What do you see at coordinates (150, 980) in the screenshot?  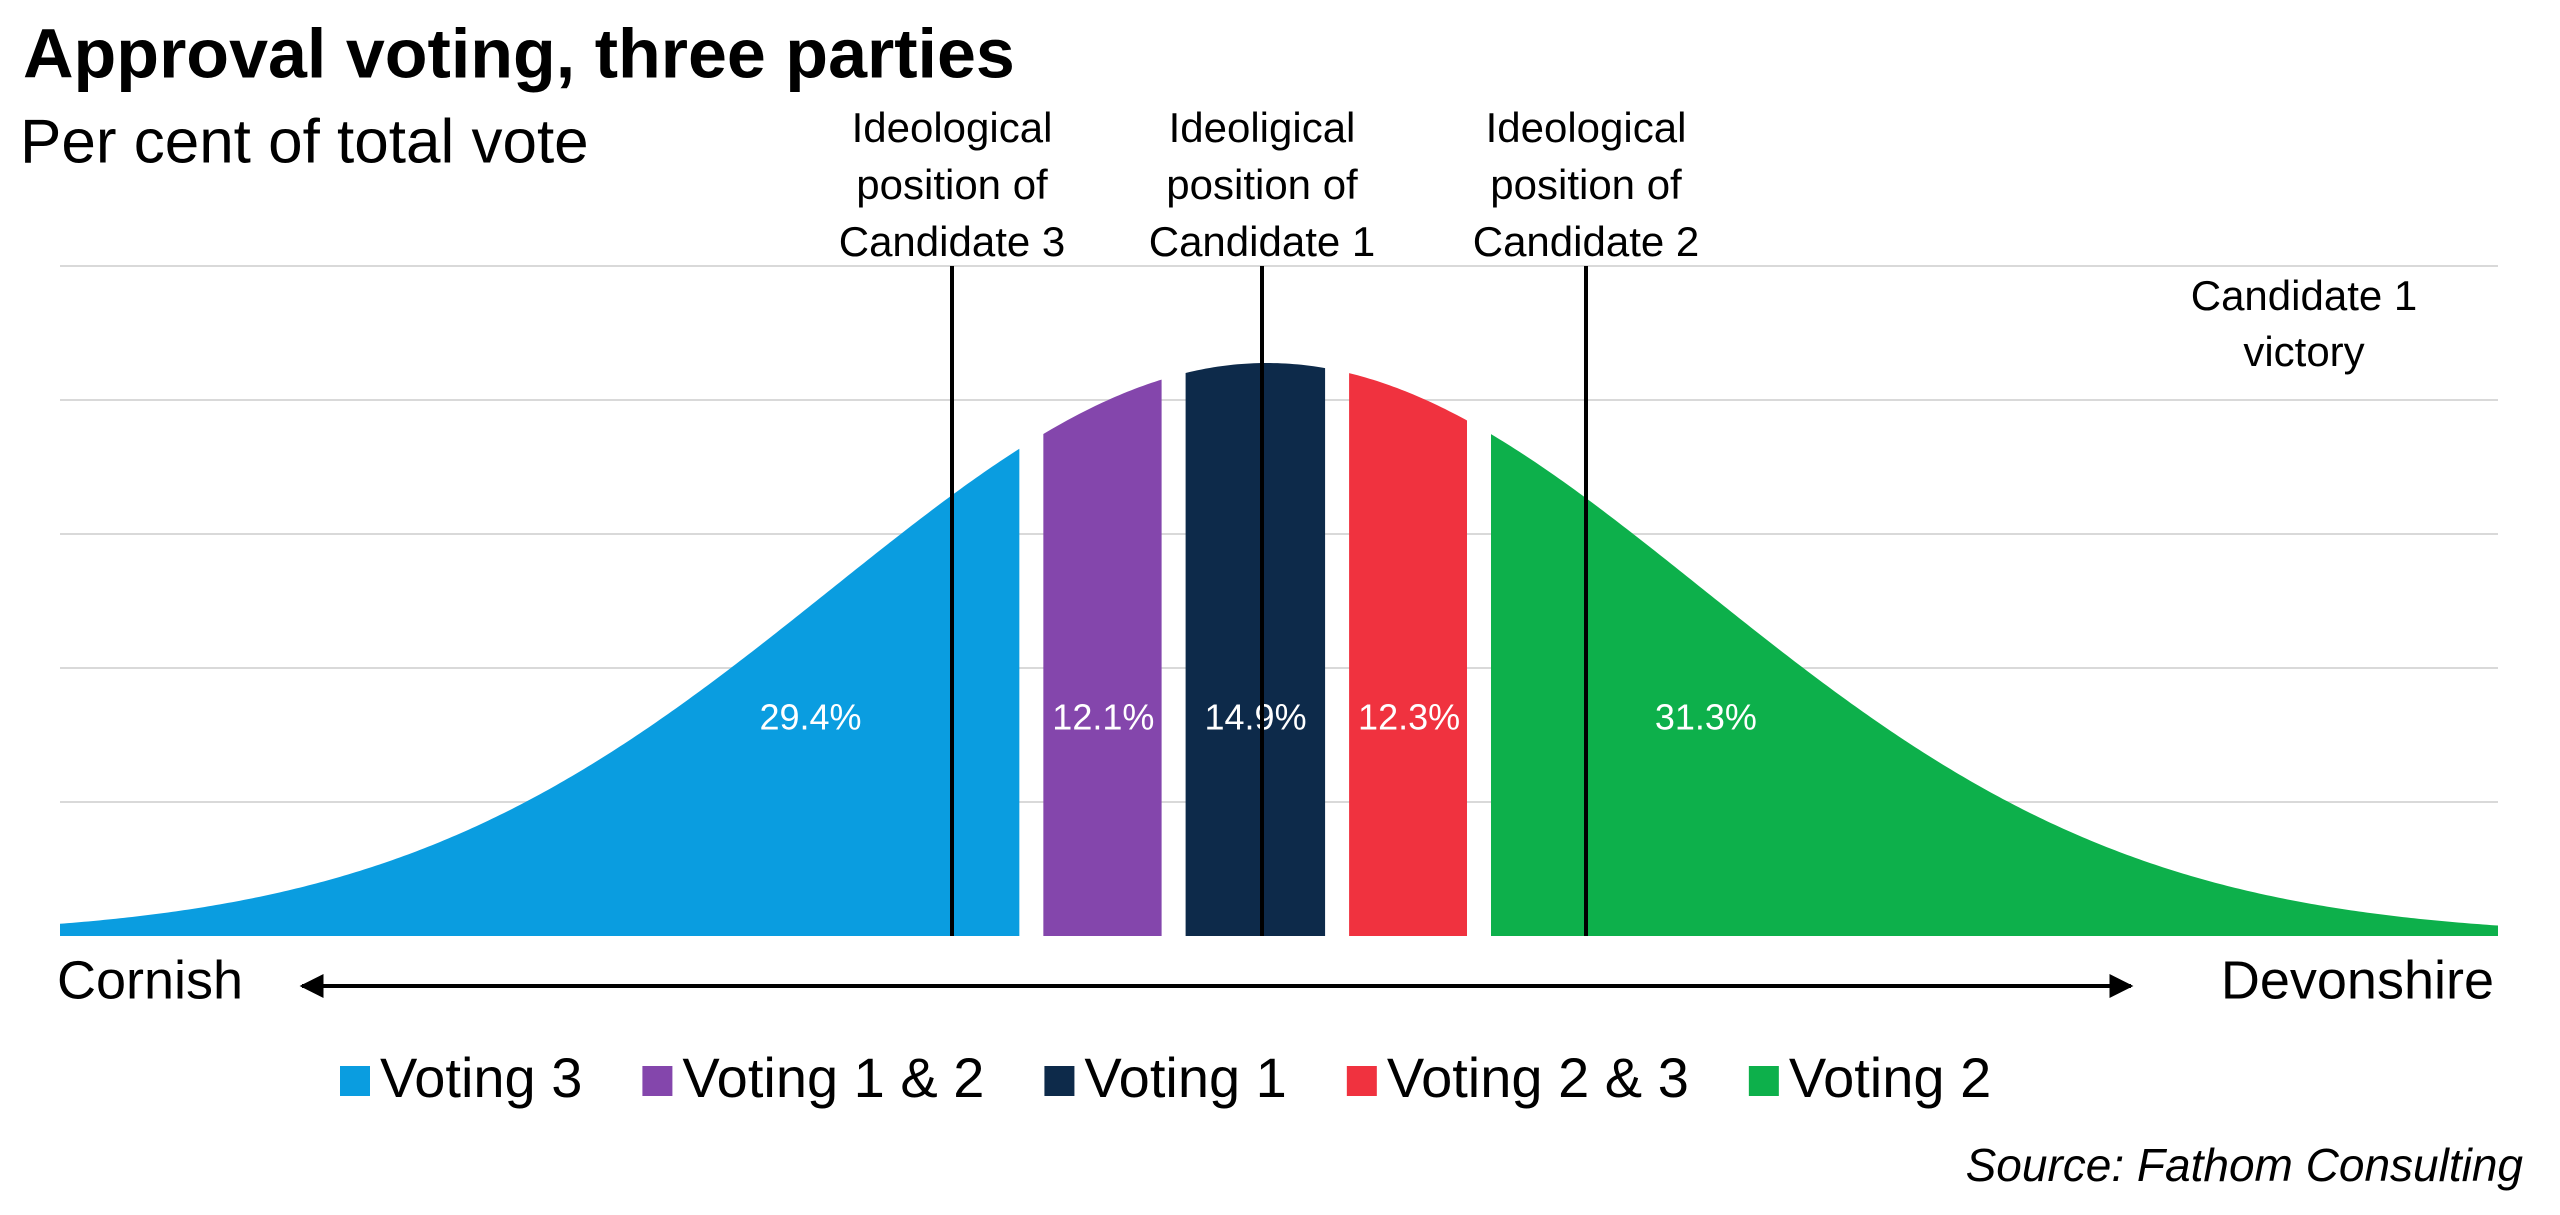 I see `axis-left-label: Cornish` at bounding box center [150, 980].